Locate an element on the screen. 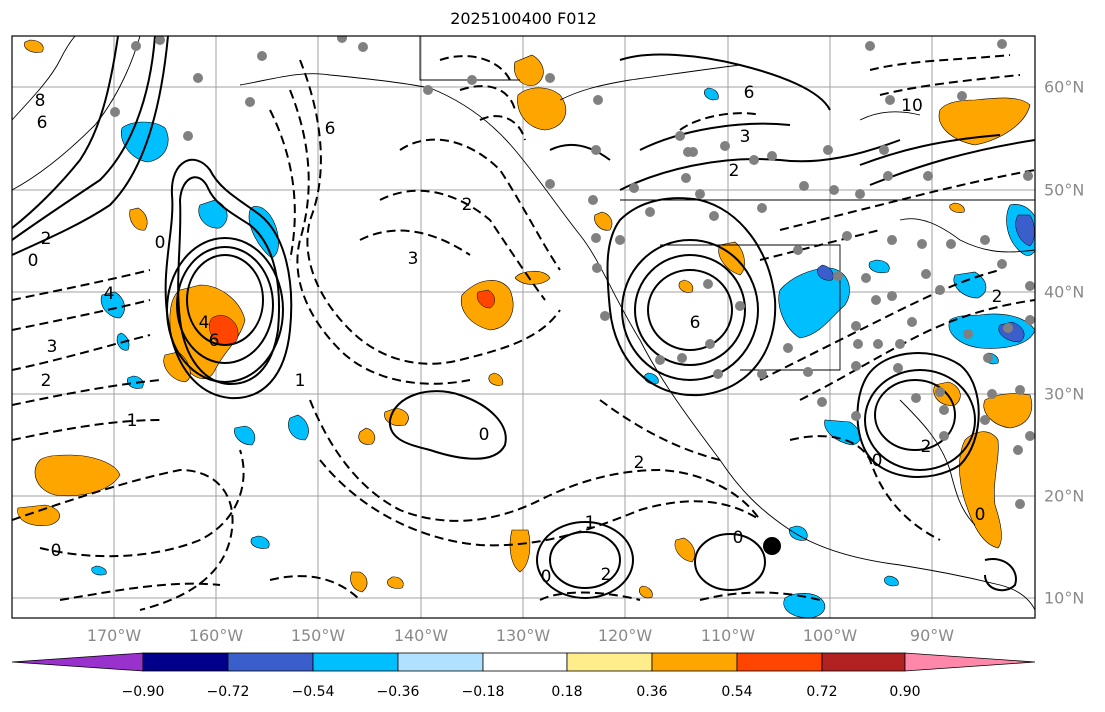  lat-label: 40°N is located at coordinates (1064, 292).